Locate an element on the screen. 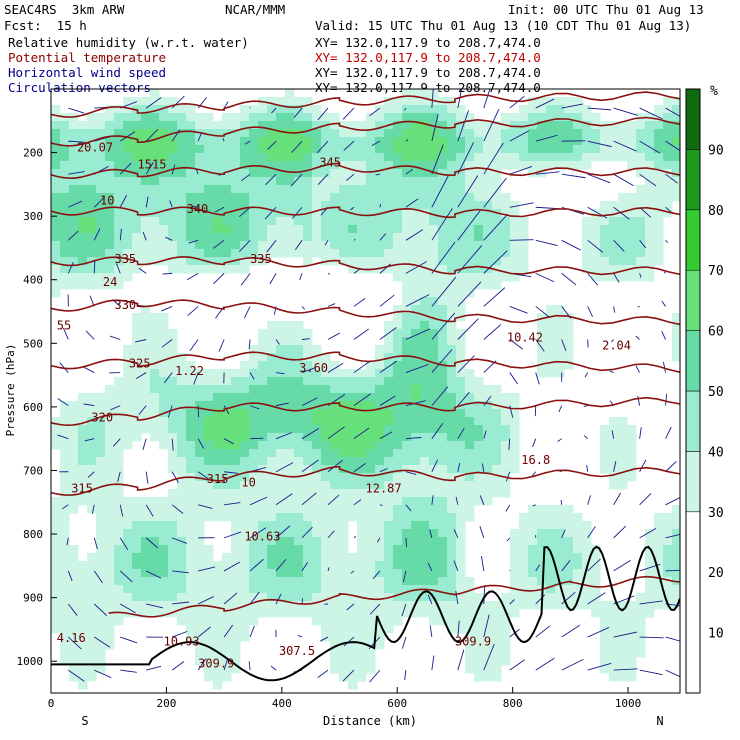  colorbar-segment is located at coordinates (693, 240).